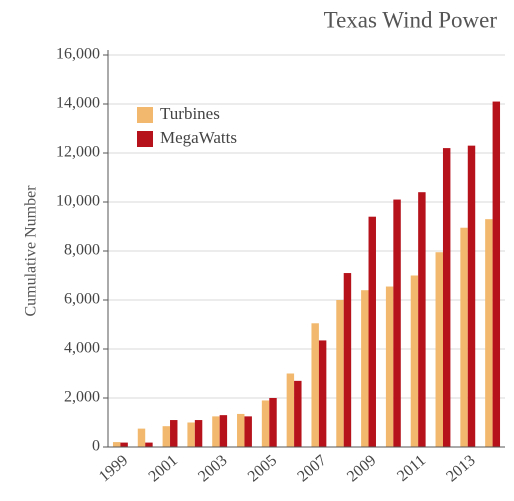  I want to click on x-tick-label: 2005, so click(262, 469).